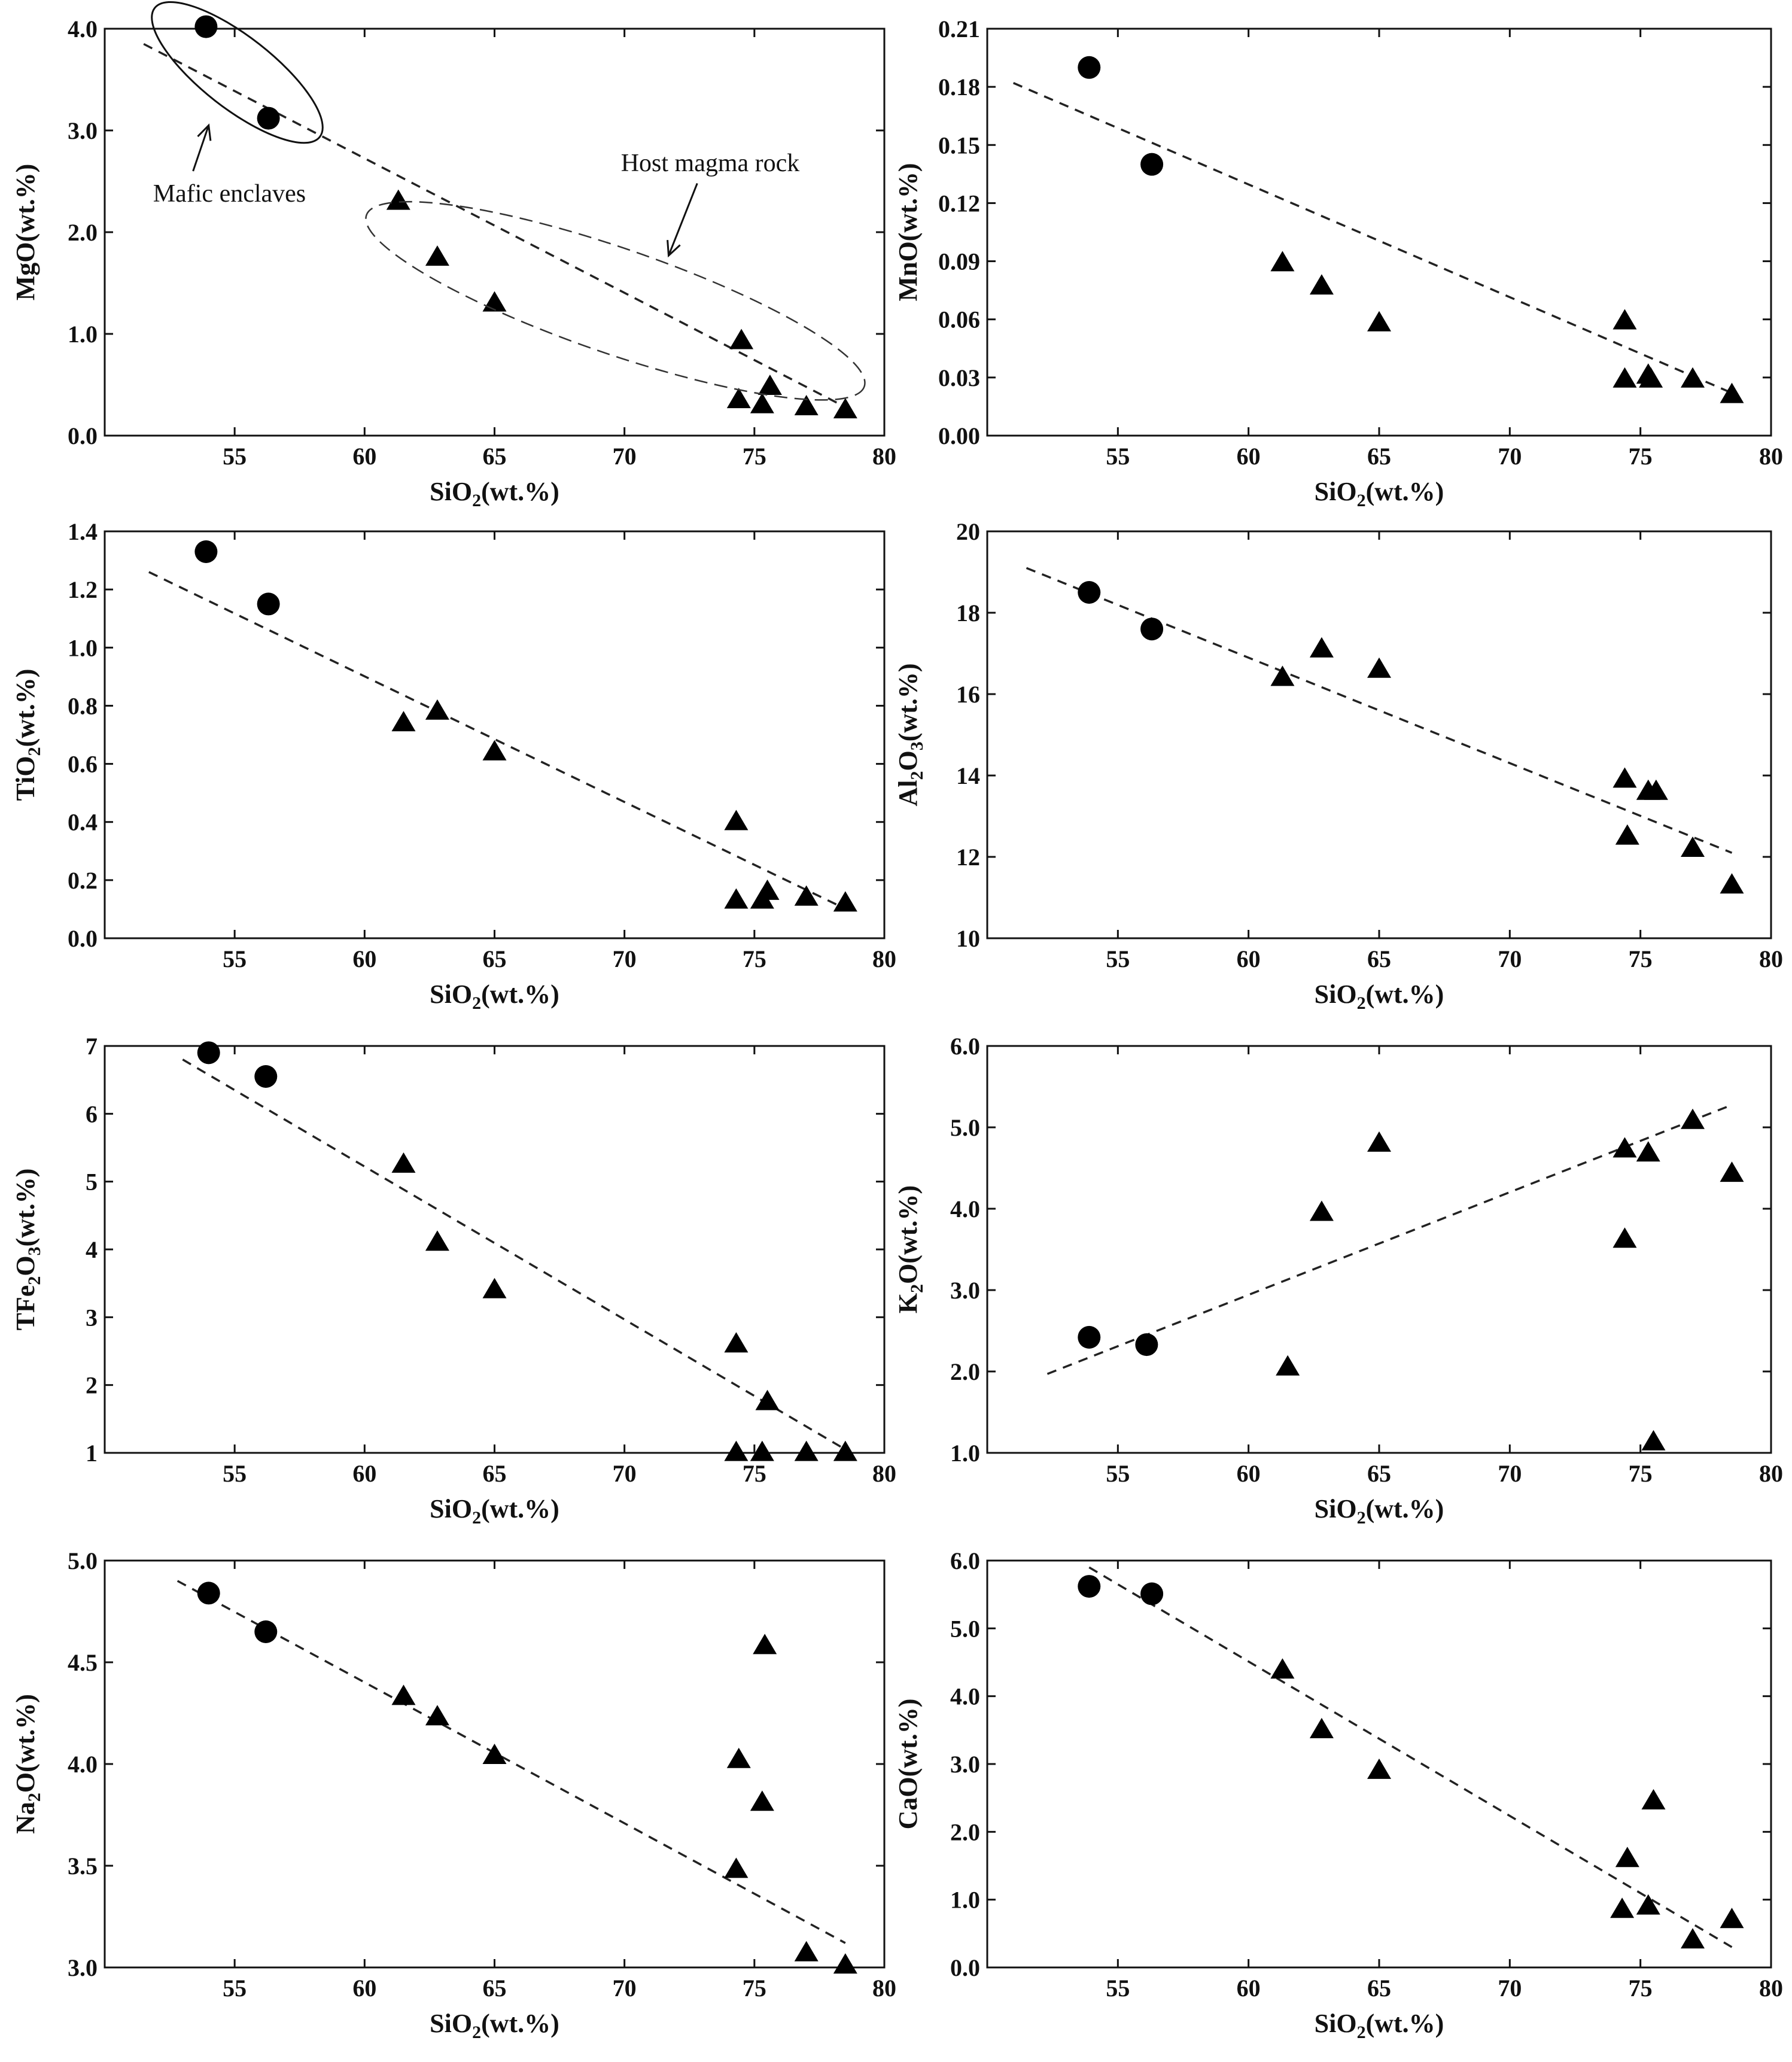 The height and width of the screenshot is (2062, 1792). What do you see at coordinates (83, 435) in the screenshot?
I see `y-tick-label: 0.0` at bounding box center [83, 435].